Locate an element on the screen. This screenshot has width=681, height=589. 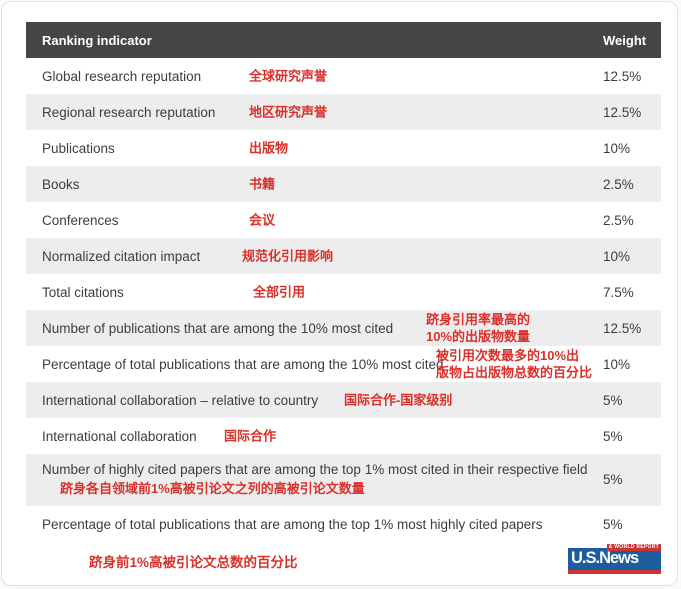
table-row: Conferences 会议 2.5% is located at coordinates (343, 220).